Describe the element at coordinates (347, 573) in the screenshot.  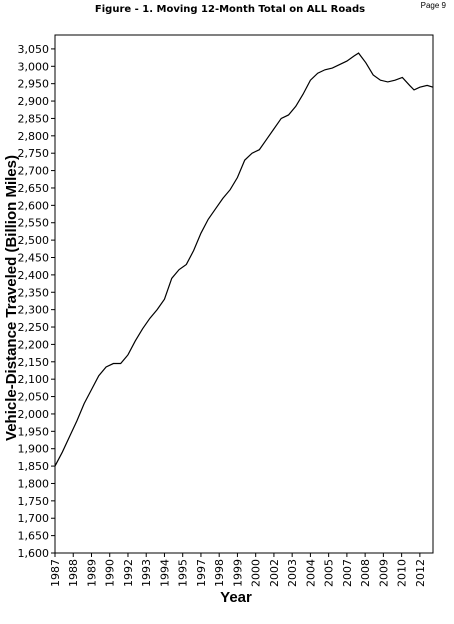
I see `x-tick-label: 2007` at that location.